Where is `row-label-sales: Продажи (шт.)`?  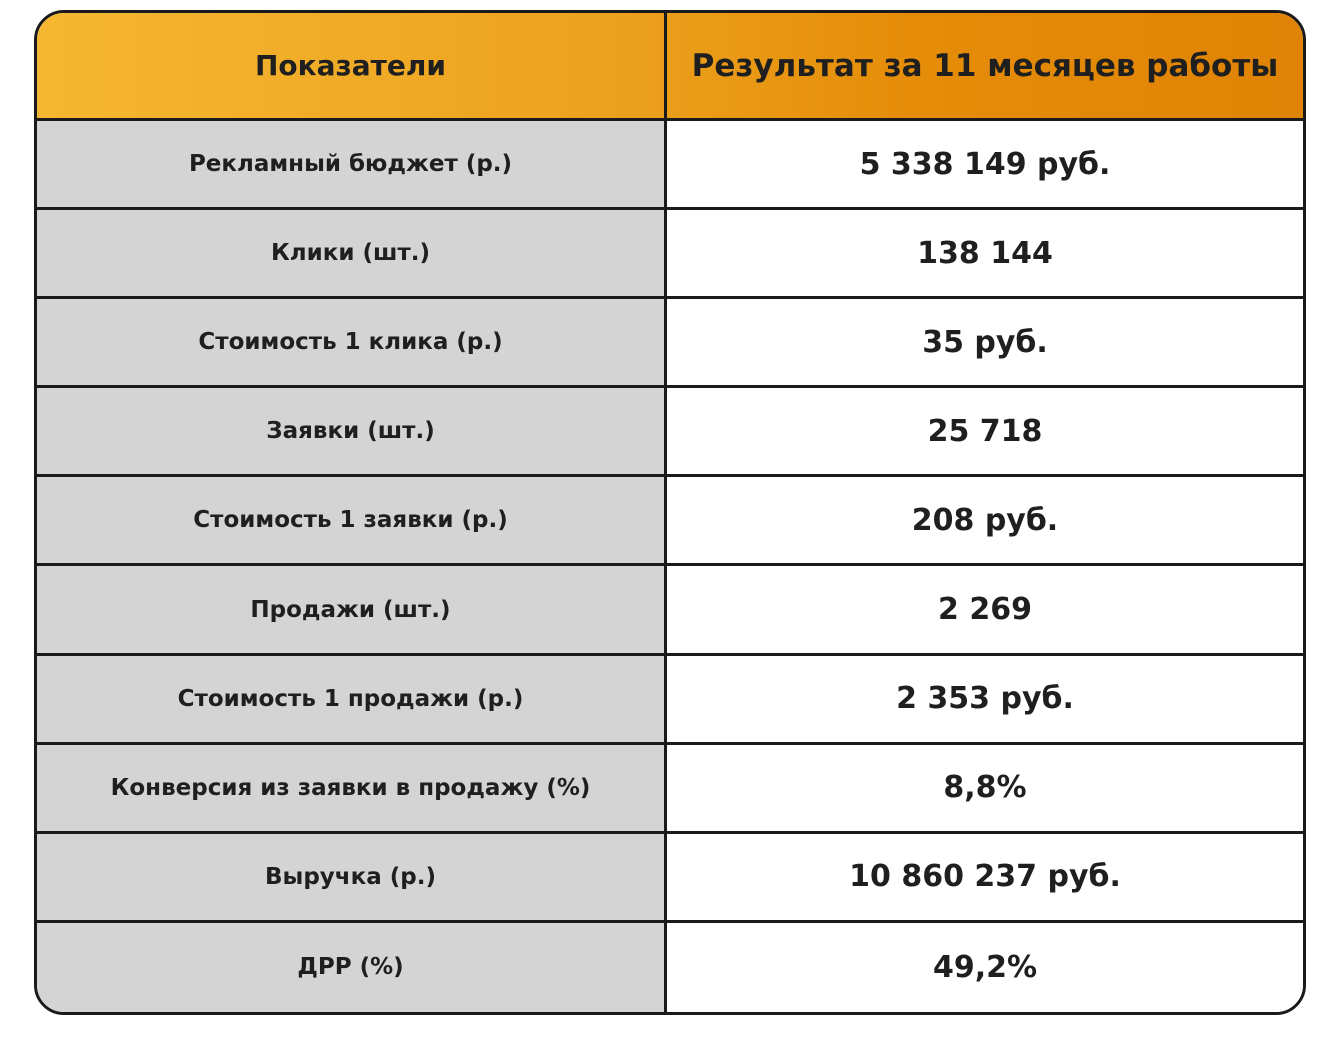 row-label-sales: Продажи (шт.) is located at coordinates (352, 611).